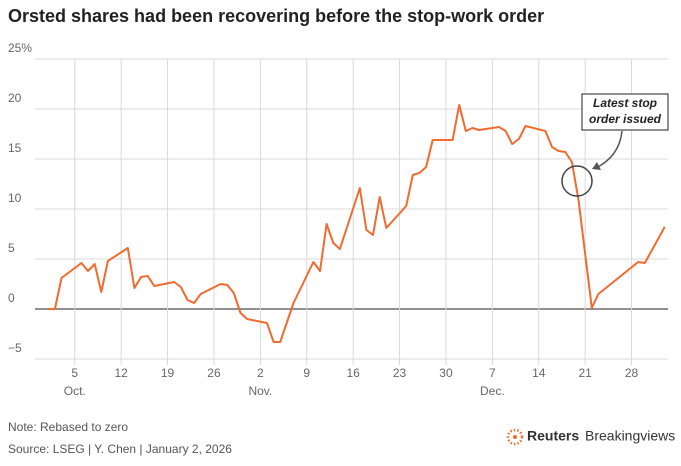 This screenshot has height=466, width=681. What do you see at coordinates (11, 248) in the screenshot?
I see `y-tick-label: 5` at bounding box center [11, 248].